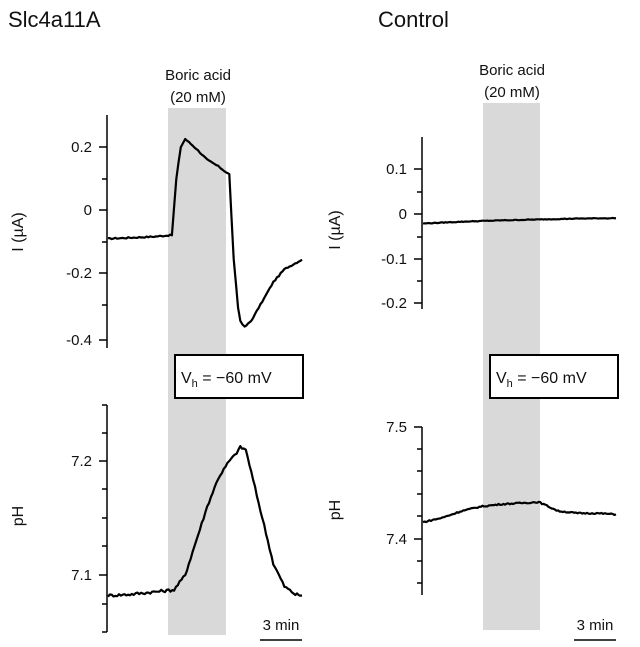 The image size is (640, 647). What do you see at coordinates (335, 510) in the screenshot?
I see `ylabel-ph-right: pH` at bounding box center [335, 510].